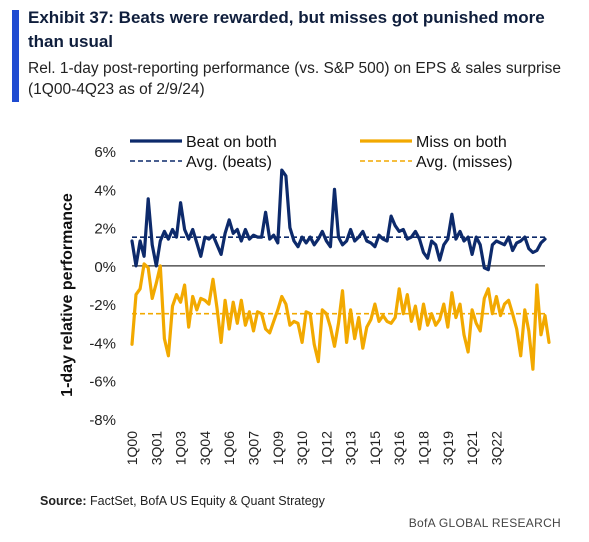 The height and width of the screenshot is (542, 589). I want to click on brand-label: BofA GLOBAL RESEARCH, so click(484, 523).